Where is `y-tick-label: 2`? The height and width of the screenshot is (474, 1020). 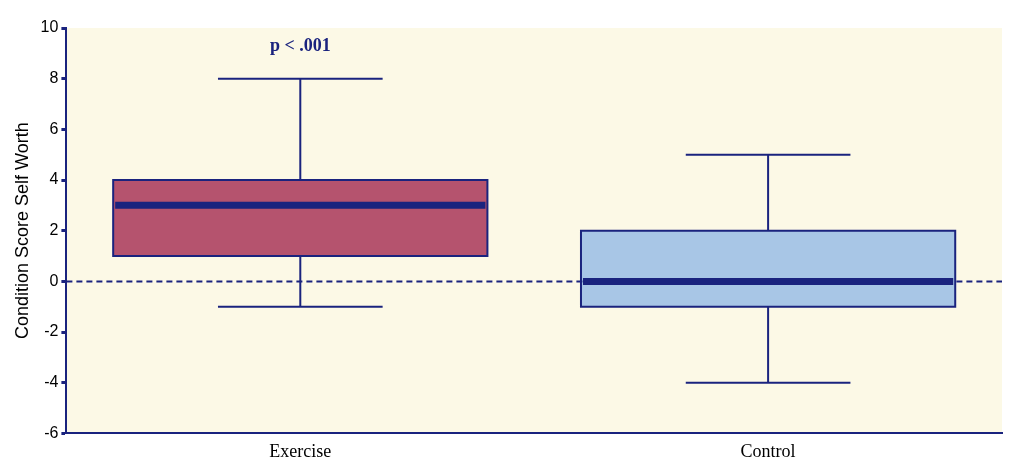 y-tick-label: 2 is located at coordinates (54, 230).